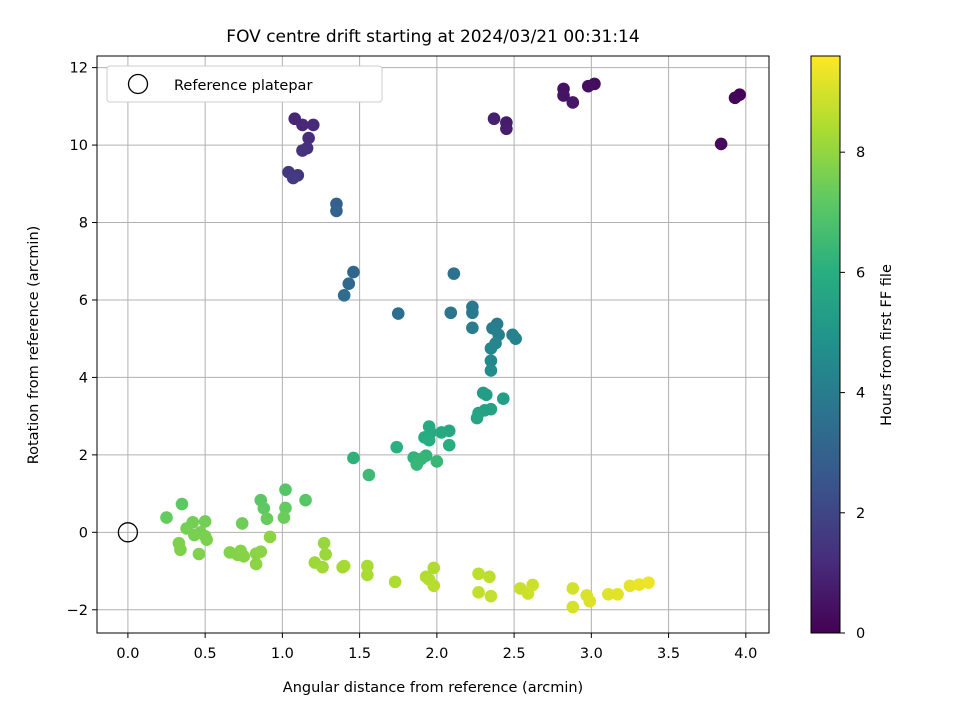 The height and width of the screenshot is (724, 960). What do you see at coordinates (860, 634) in the screenshot?
I see `colorbar-tick-label: 0` at bounding box center [860, 634].